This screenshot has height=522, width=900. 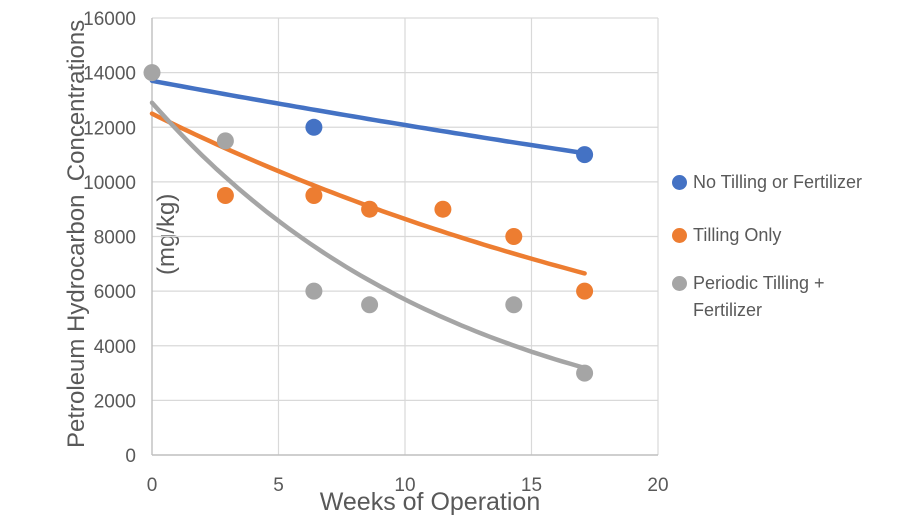 I want to click on y-tick-label: 2000, so click(x=115, y=401).